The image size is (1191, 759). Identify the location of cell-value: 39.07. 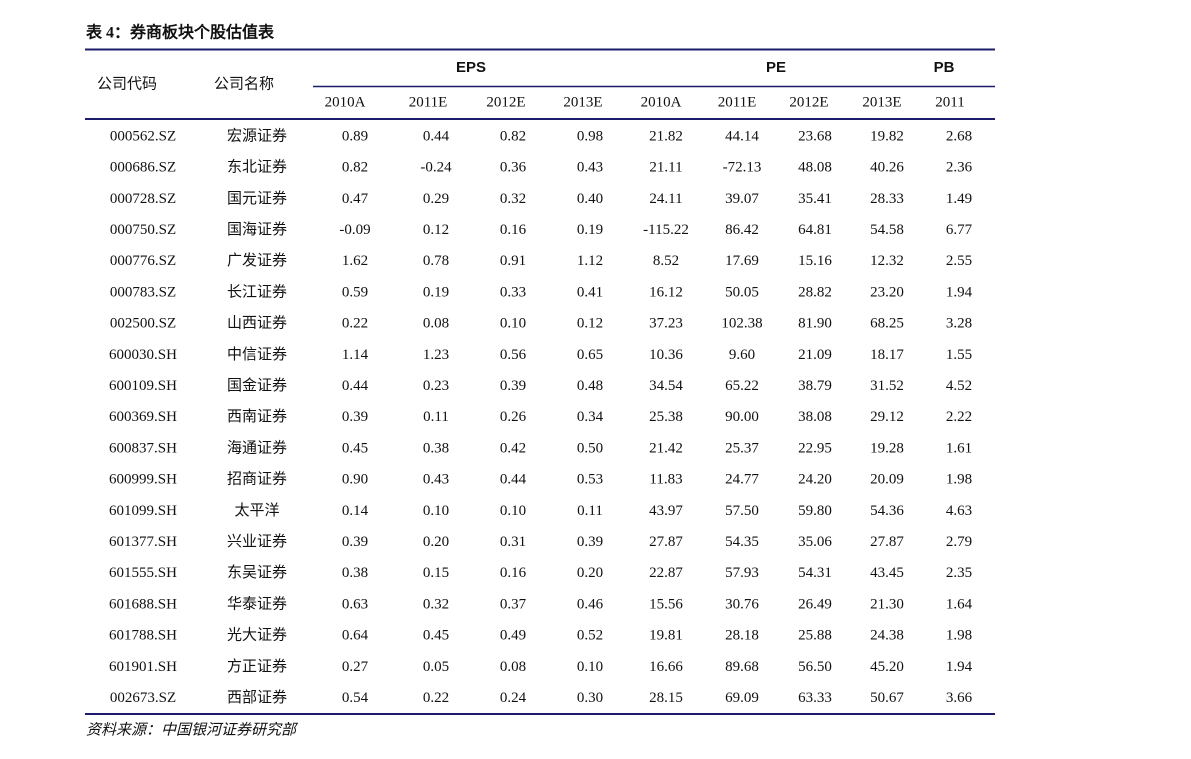
(742, 199).